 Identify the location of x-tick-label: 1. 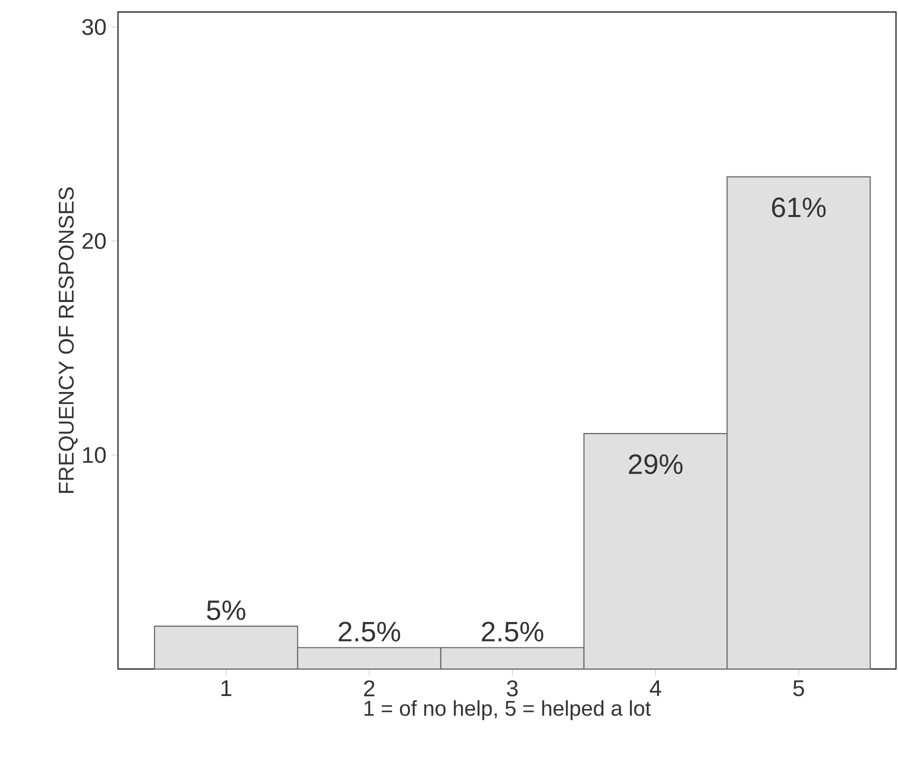
(227, 688).